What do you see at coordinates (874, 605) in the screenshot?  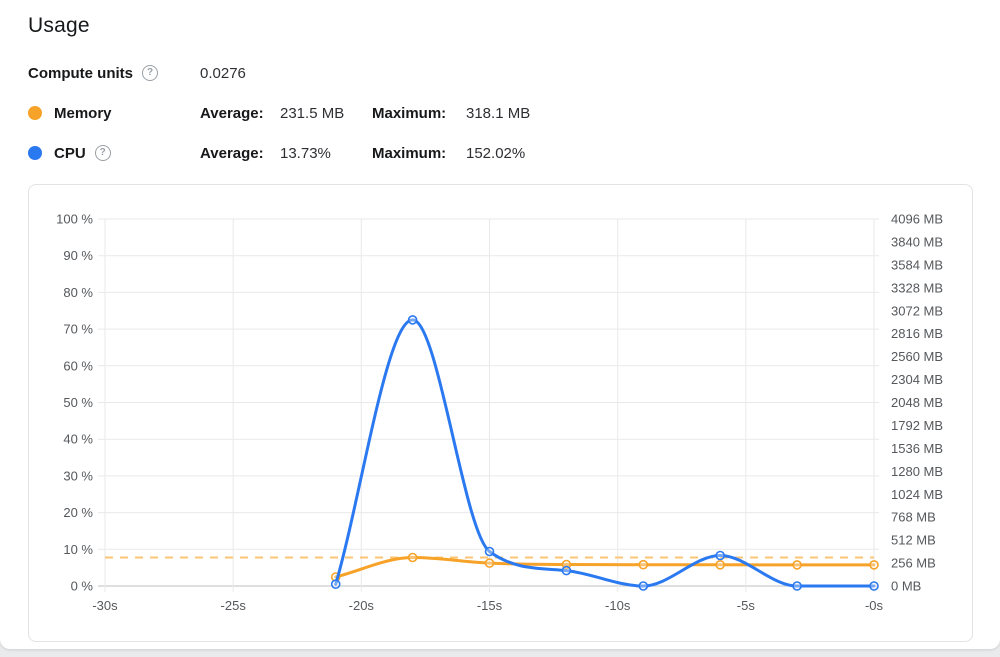 I see `x-axis-tick-label: -0s` at bounding box center [874, 605].